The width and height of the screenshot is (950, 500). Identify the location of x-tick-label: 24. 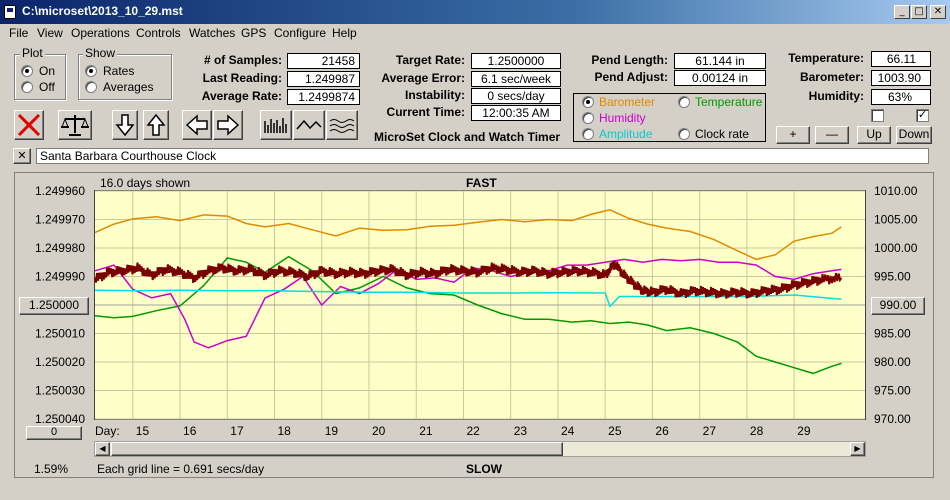
(568, 431).